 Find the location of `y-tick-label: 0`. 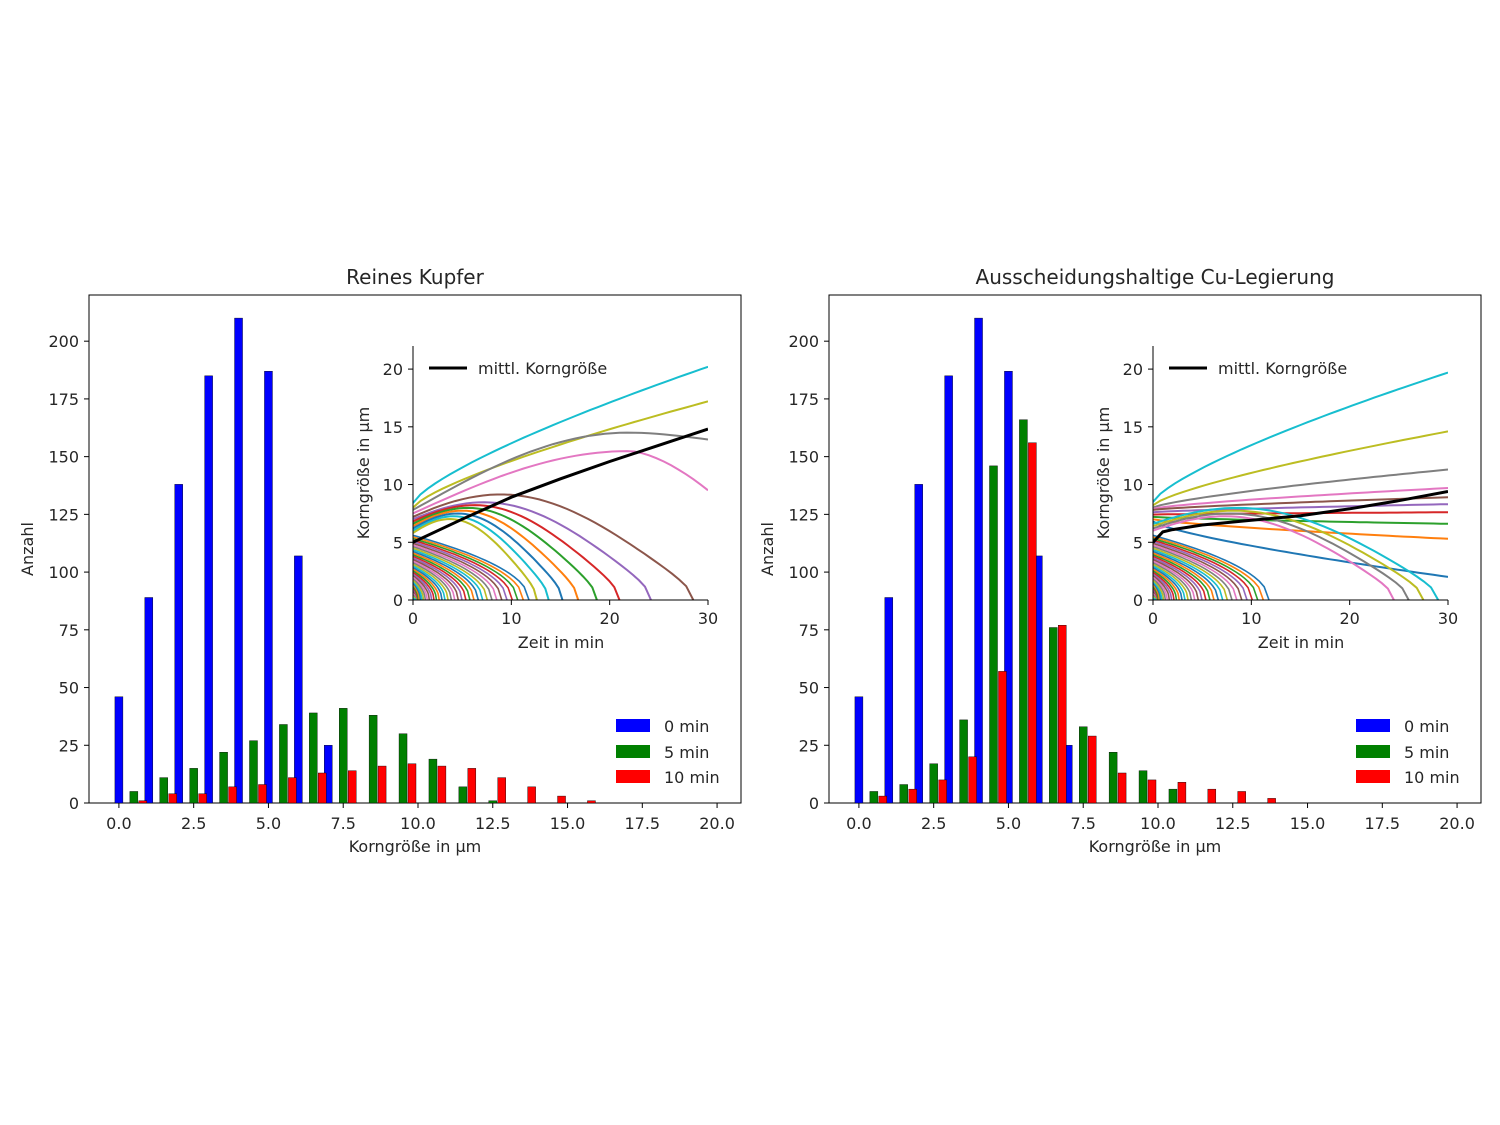

y-tick-label: 0 is located at coordinates (74, 803).